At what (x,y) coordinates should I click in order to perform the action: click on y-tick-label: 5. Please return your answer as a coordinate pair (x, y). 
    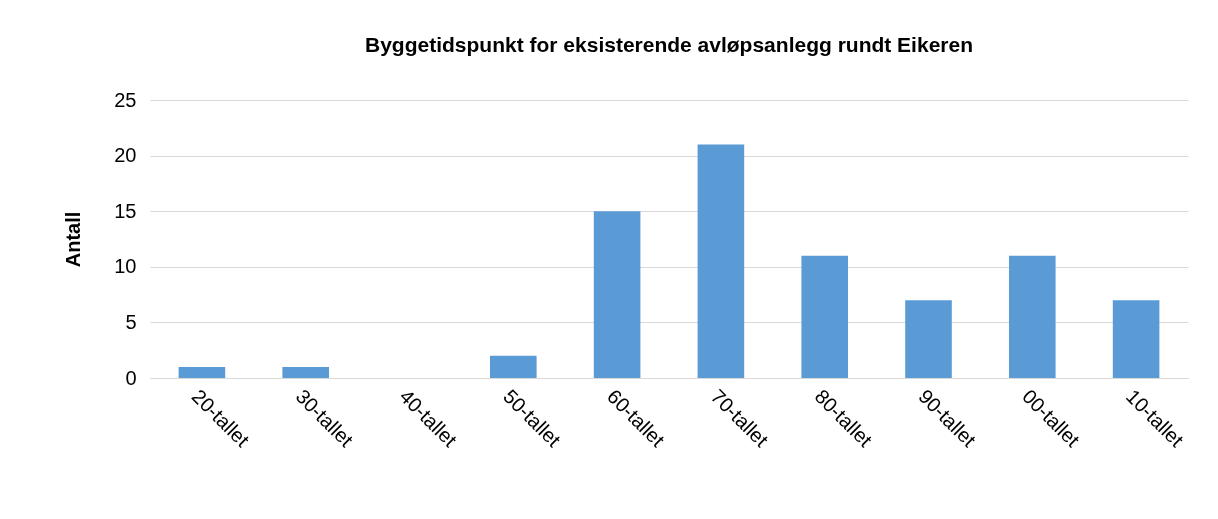
    Looking at the image, I should click on (131, 321).